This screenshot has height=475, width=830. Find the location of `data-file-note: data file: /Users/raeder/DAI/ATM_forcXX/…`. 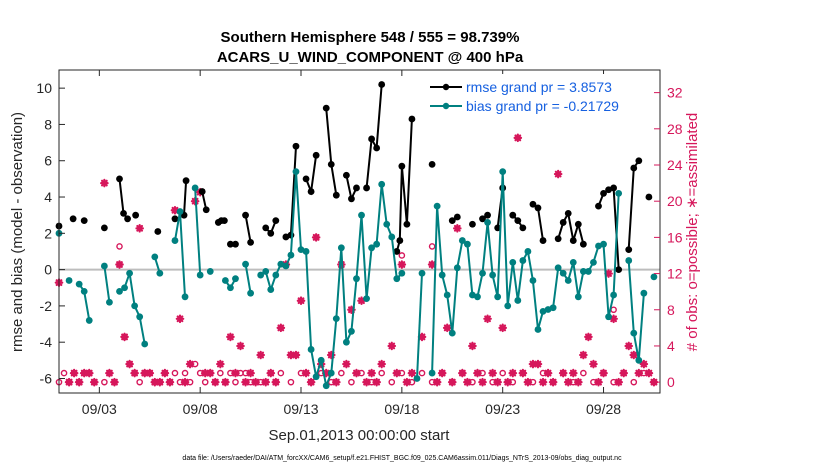

data-file-note: data file: /Users/raeder/DAI/ATM_forcXX/… is located at coordinates (402, 458).